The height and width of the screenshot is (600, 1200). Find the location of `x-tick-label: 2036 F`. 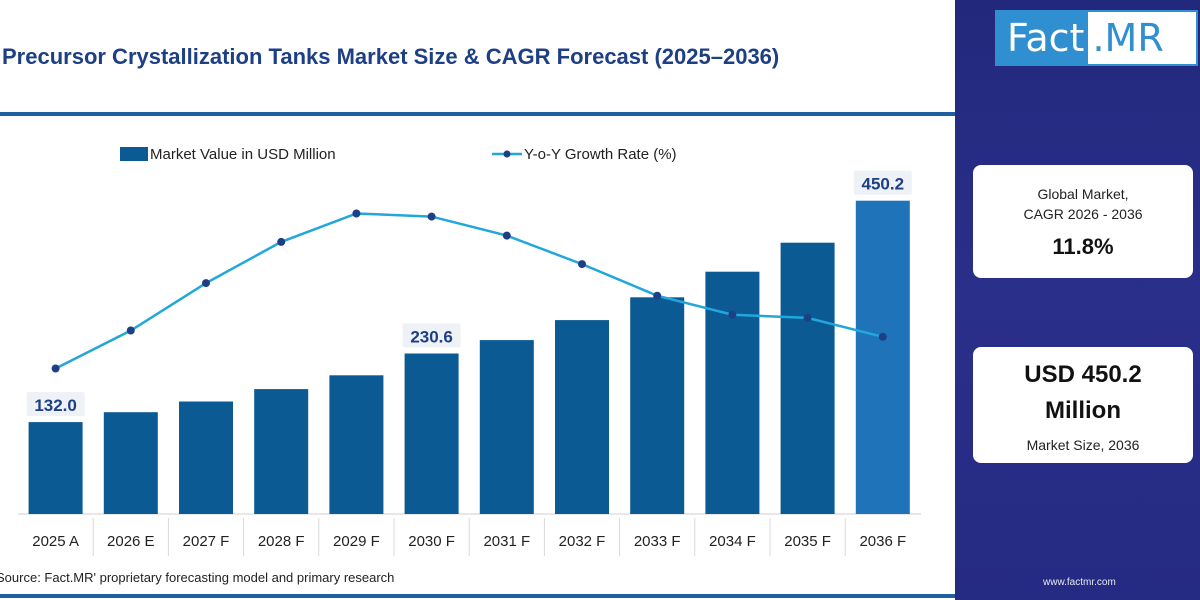

x-tick-label: 2036 F is located at coordinates (882, 541).